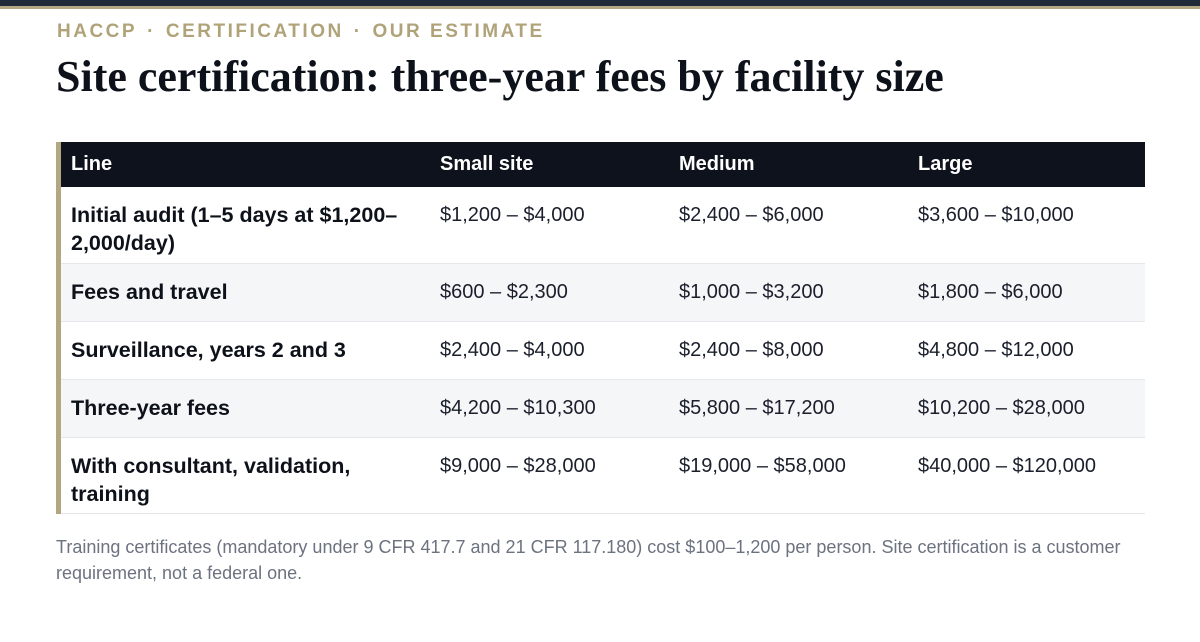  What do you see at coordinates (996, 215) in the screenshot?
I see `cell-large: $3,600 – $10,000` at bounding box center [996, 215].